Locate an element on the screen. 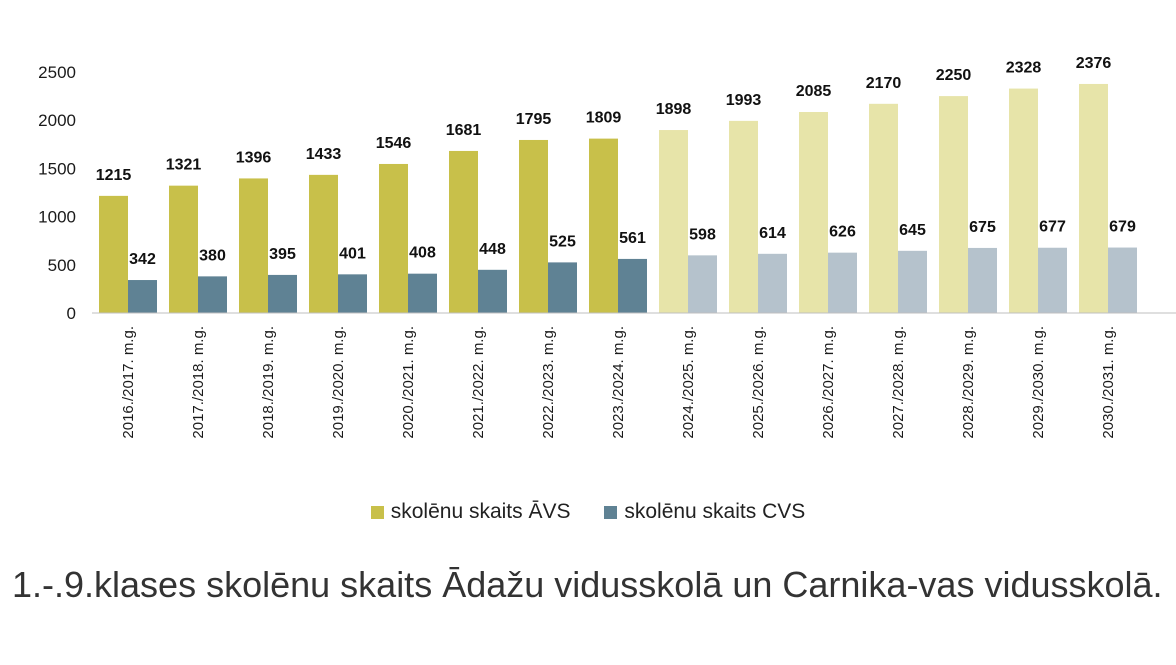 The image size is (1176, 665). x-category-label: 2021./2022. m.g. is located at coordinates (478, 382).